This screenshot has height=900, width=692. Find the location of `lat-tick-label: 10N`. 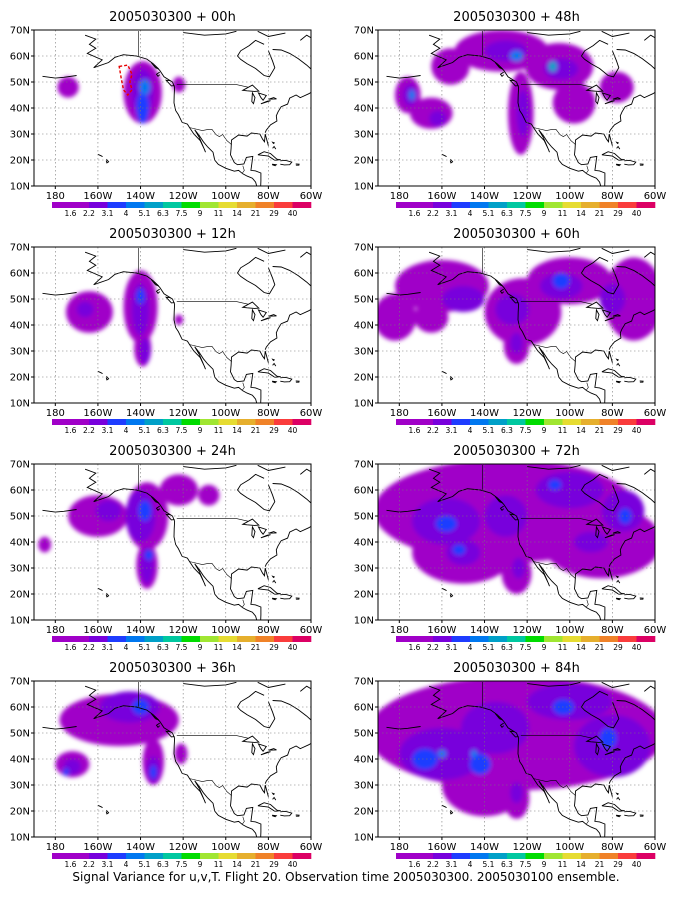

lat-tick-label: 10N is located at coordinates (20, 404).